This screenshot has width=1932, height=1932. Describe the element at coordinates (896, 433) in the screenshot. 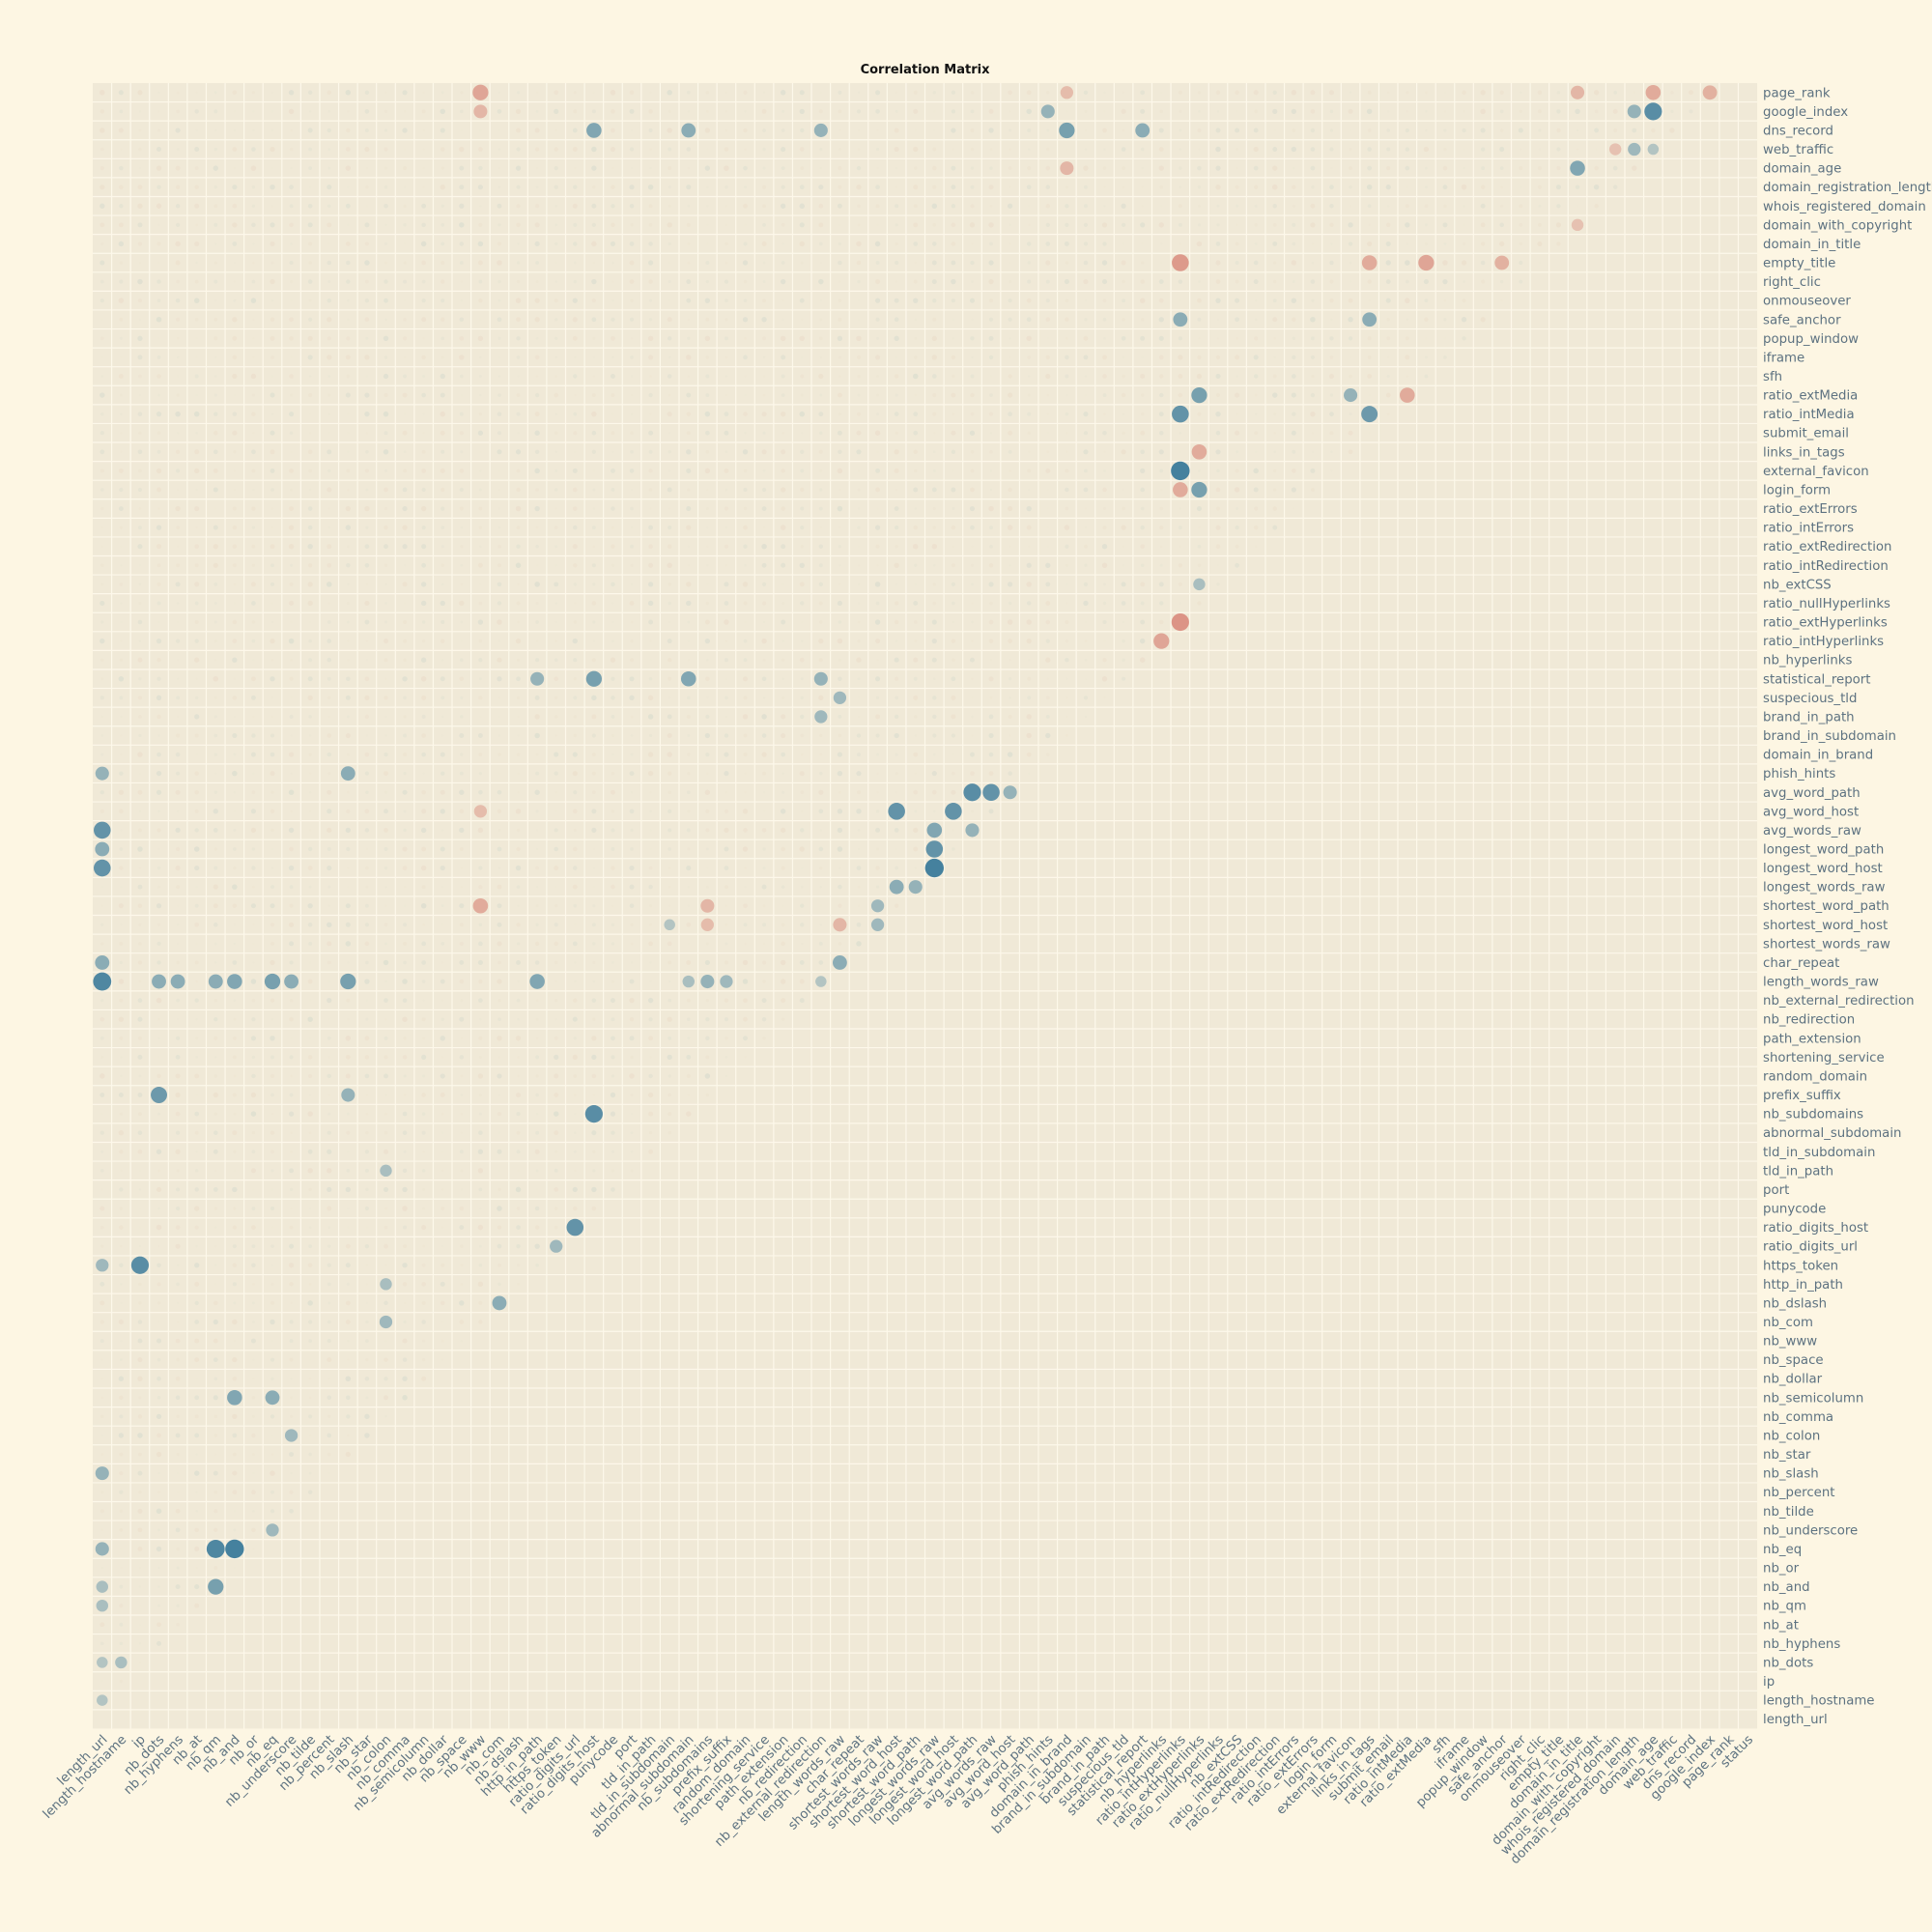

I see `marker-shortest_word_host-submit_email` at that location.